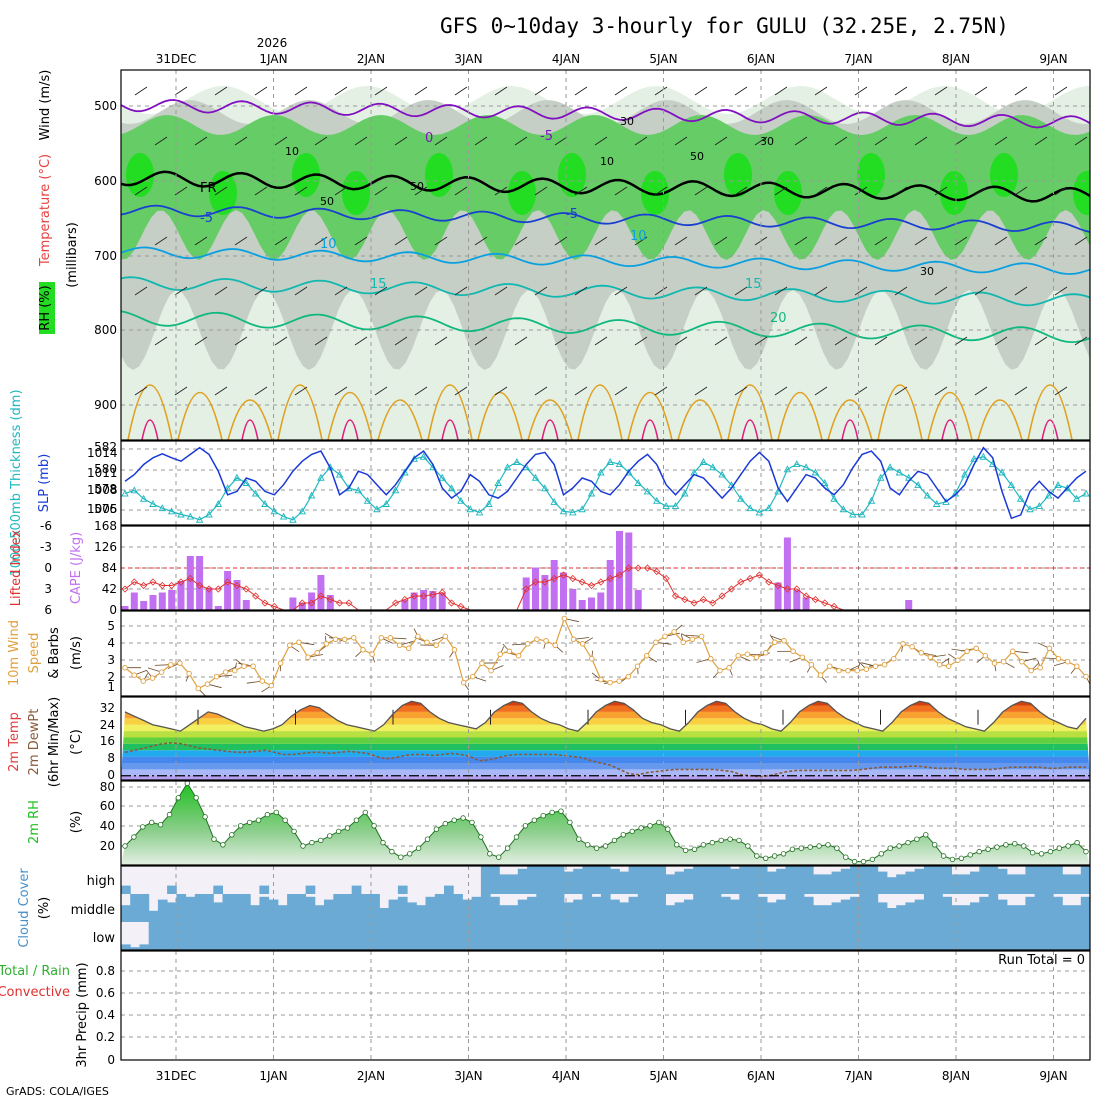 The height and width of the screenshot is (1100, 1100). Describe the element at coordinates (292, 151) in the screenshot. I see `rh-contour-label: 10` at that location.